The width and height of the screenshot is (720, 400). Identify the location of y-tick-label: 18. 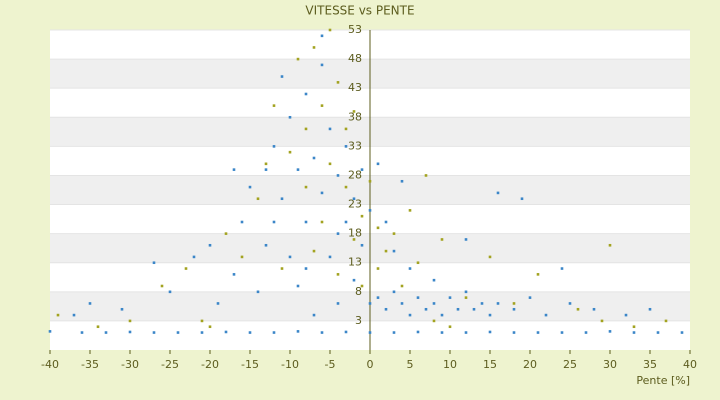
(355, 233).